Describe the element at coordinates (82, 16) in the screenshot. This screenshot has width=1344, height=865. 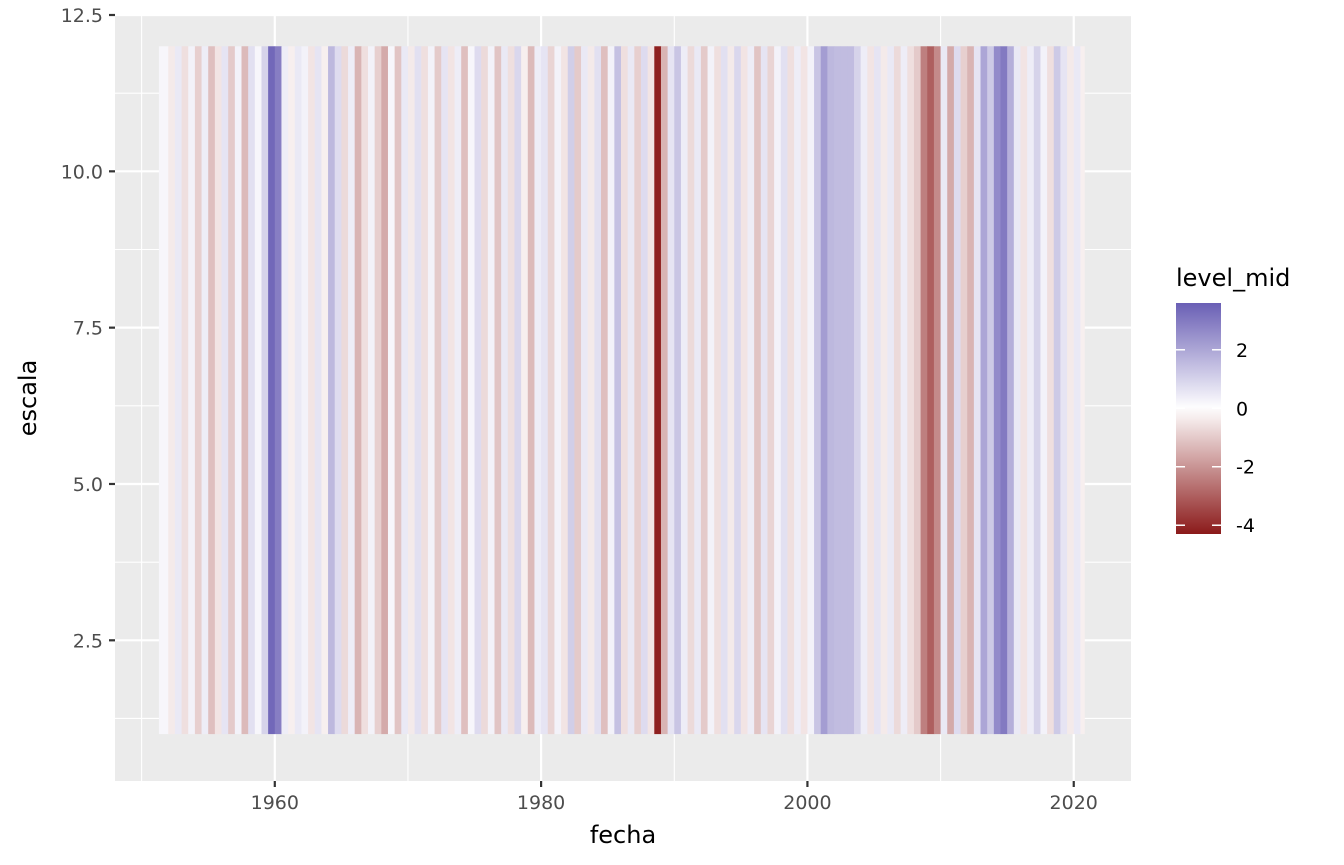
I see `y-tick-label: 12.5` at that location.